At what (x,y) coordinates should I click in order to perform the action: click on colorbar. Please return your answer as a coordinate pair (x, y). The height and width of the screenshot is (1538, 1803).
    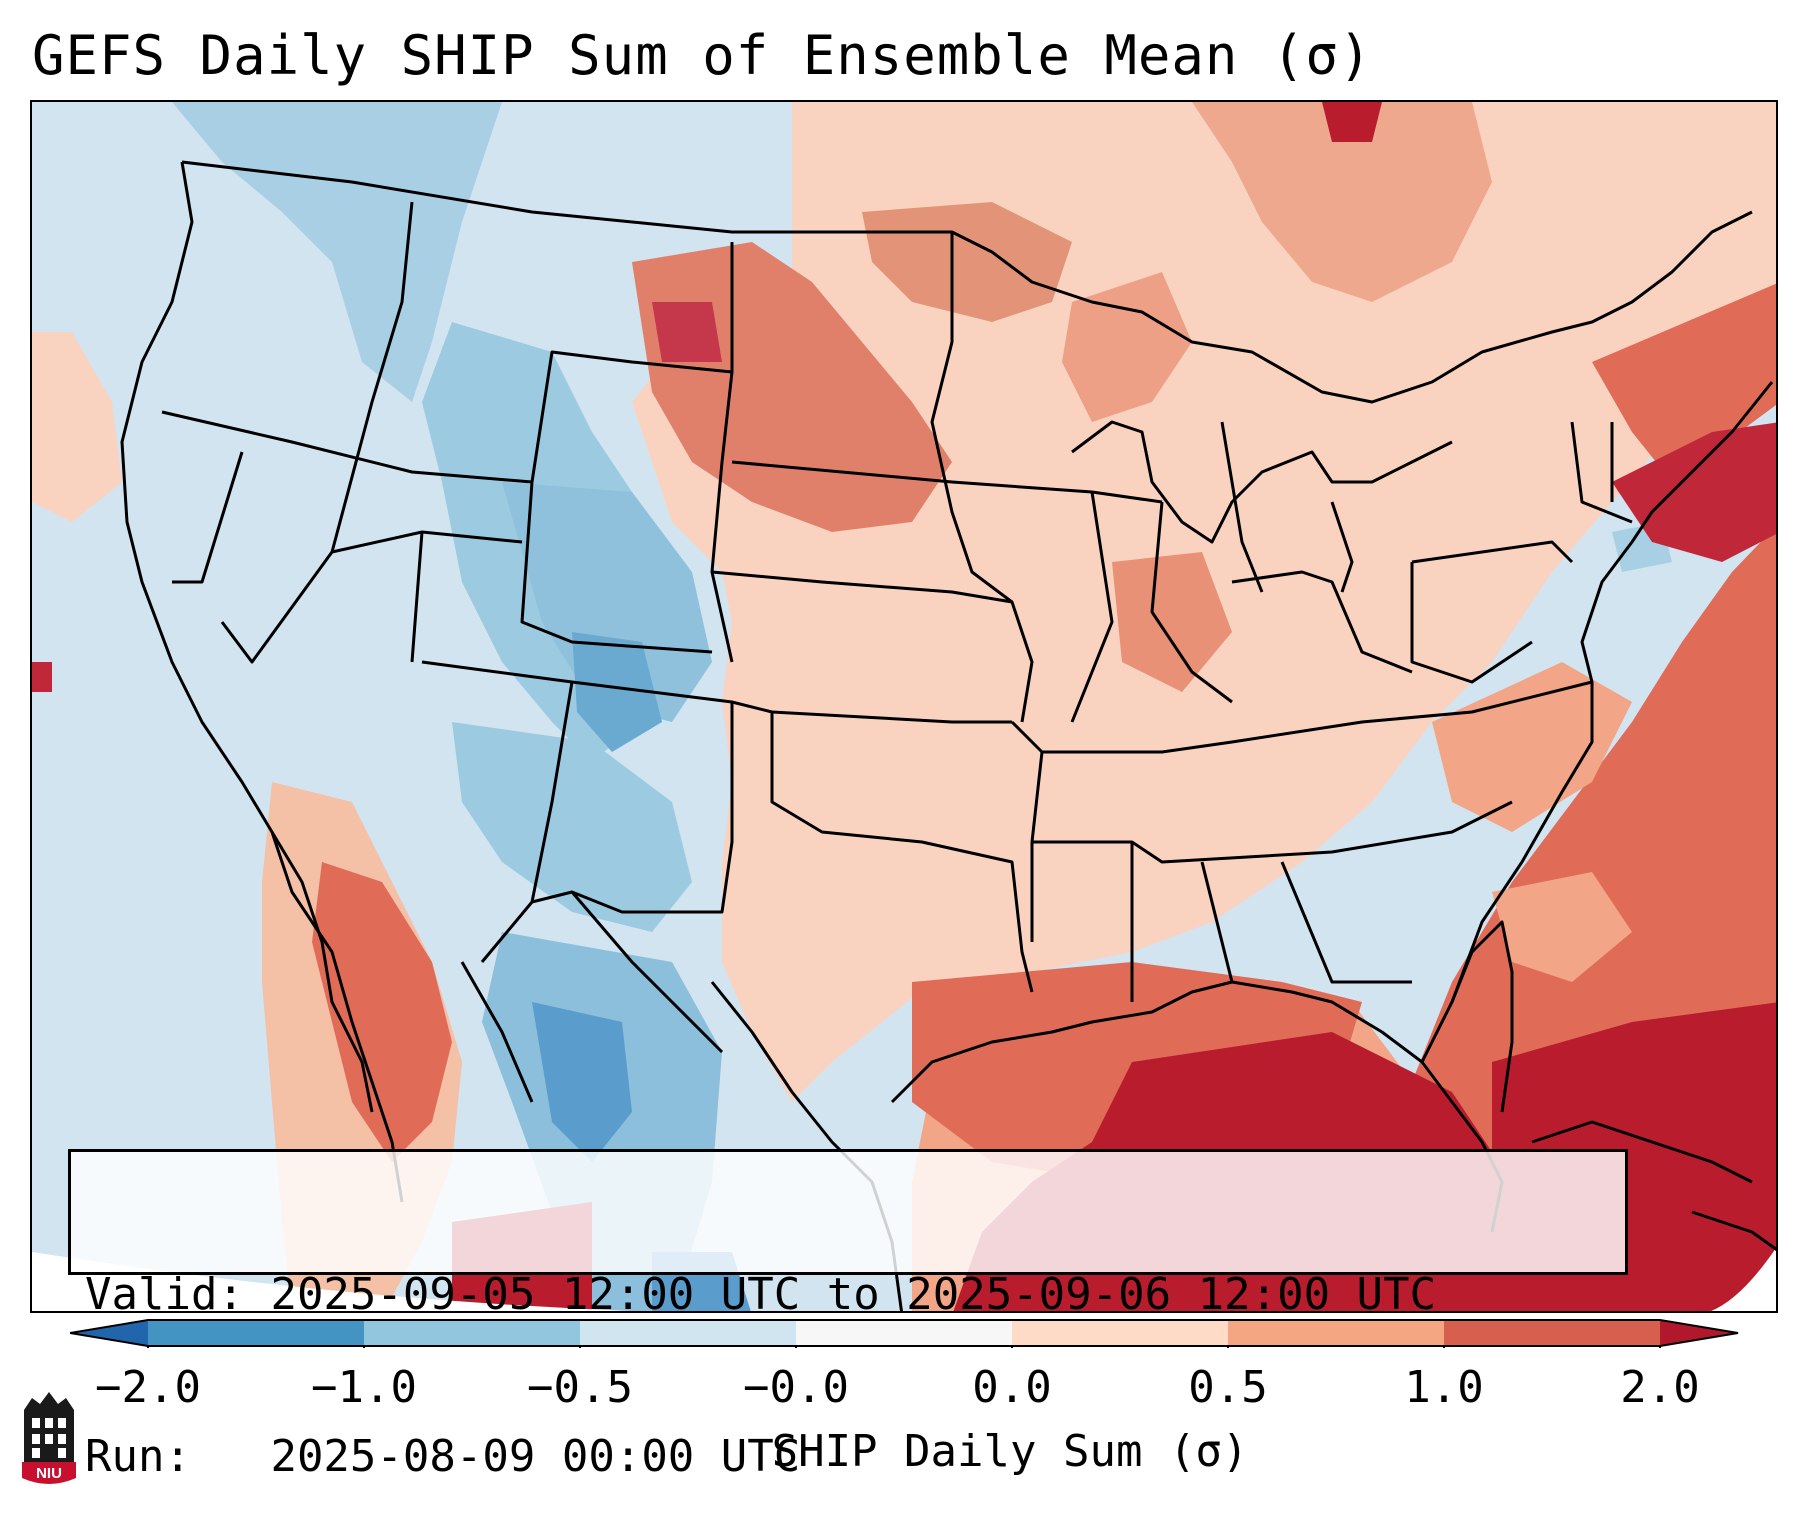
    Looking at the image, I should click on (904, 1333).